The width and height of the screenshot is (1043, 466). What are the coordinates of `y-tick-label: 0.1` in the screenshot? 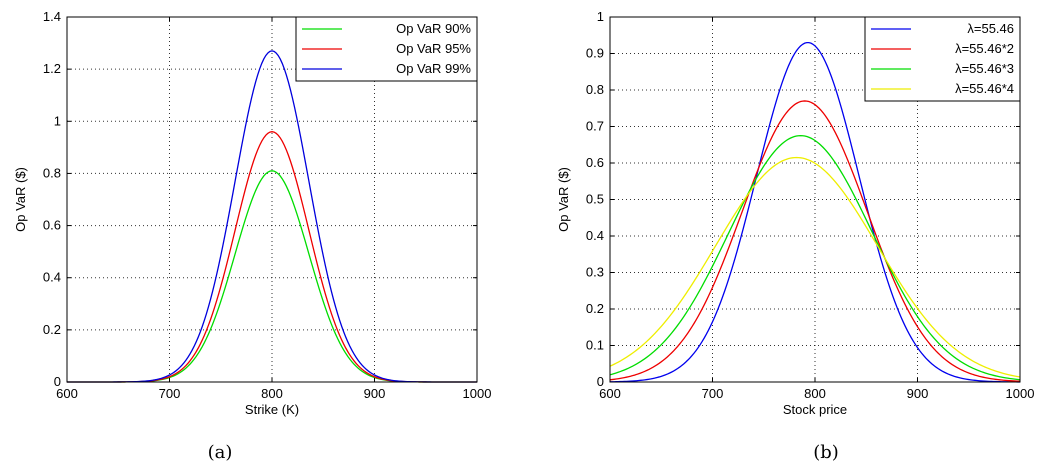 It's located at (595, 345).